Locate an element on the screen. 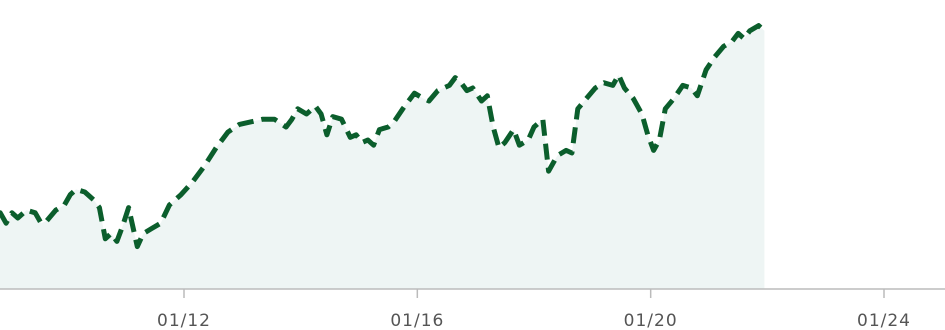 Image resolution: width=945 pixels, height=330 pixels. x-tick-label: 01/24 is located at coordinates (884, 320).